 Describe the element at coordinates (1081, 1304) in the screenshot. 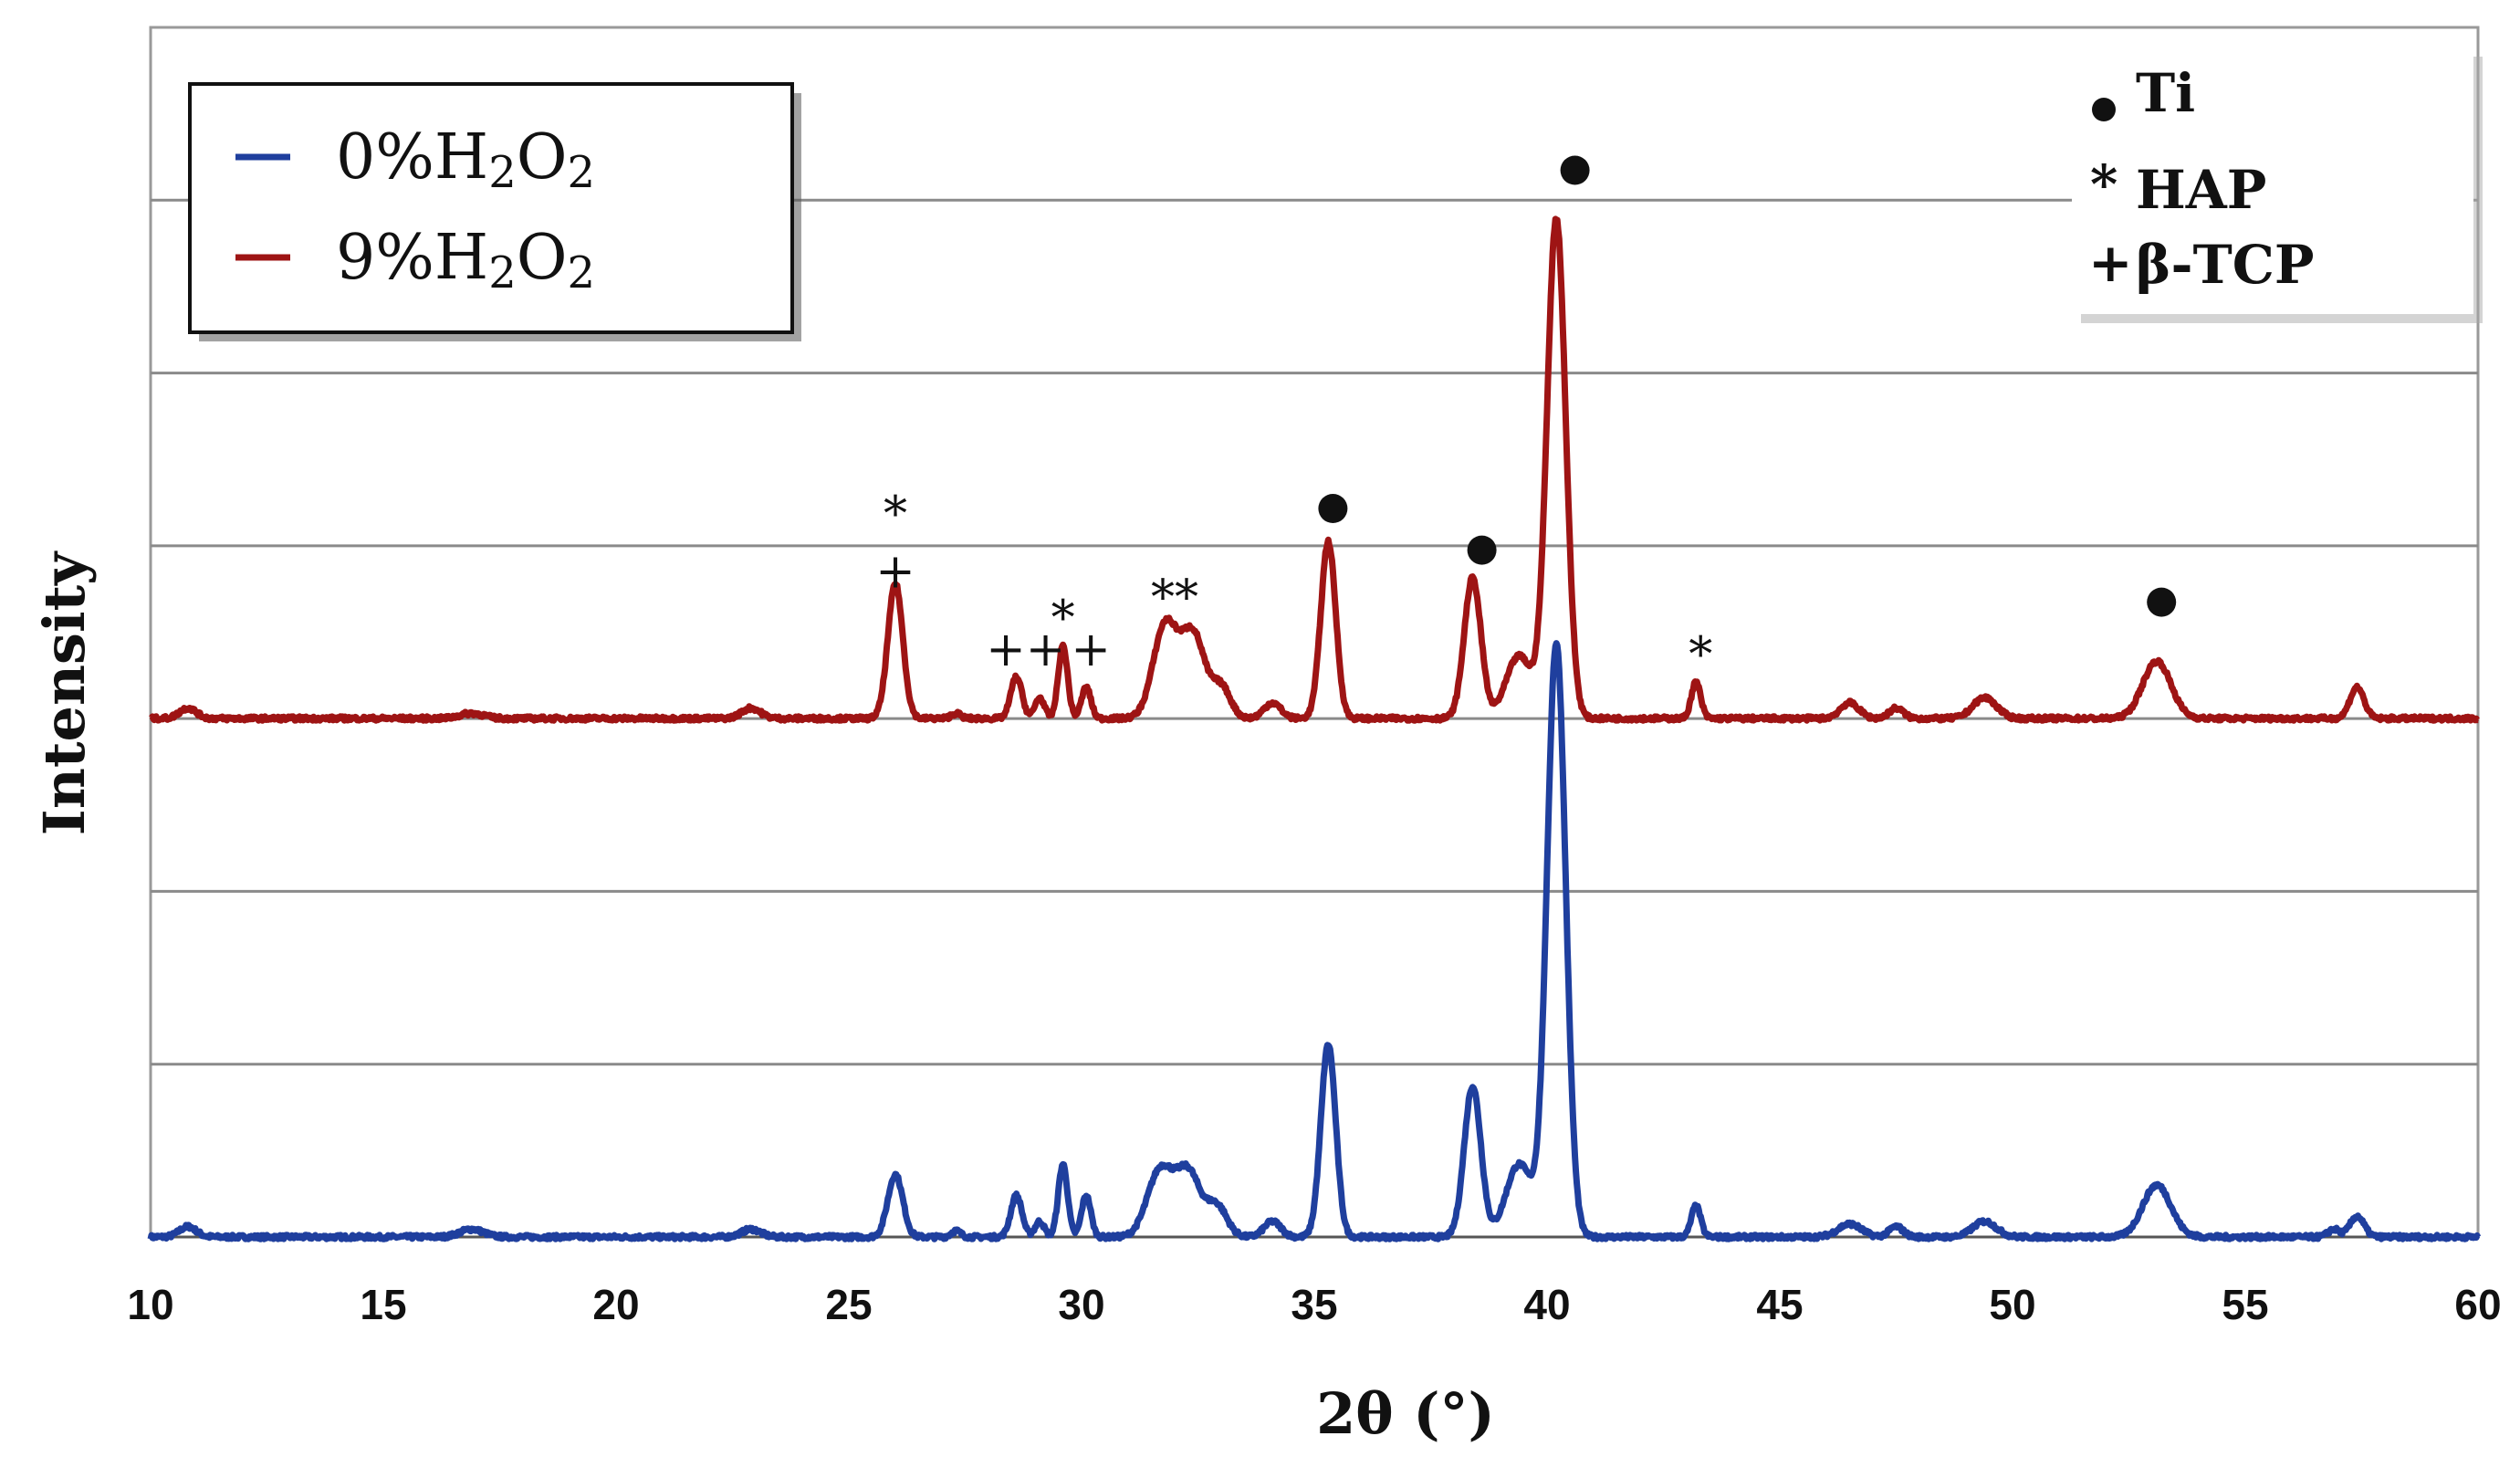

I see `x-tick-label: 30` at that location.